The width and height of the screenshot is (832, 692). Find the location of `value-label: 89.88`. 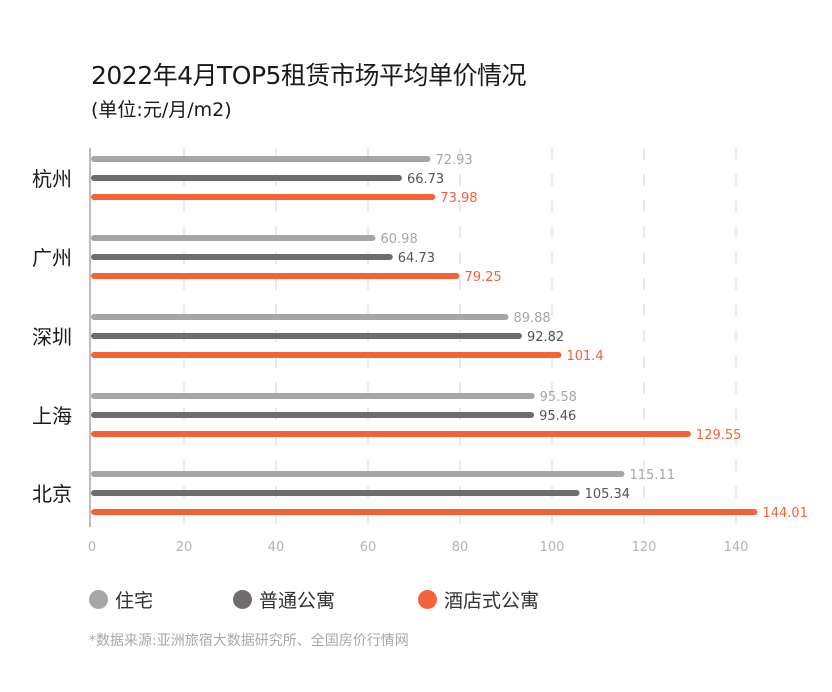

value-label: 89.88 is located at coordinates (531, 318).